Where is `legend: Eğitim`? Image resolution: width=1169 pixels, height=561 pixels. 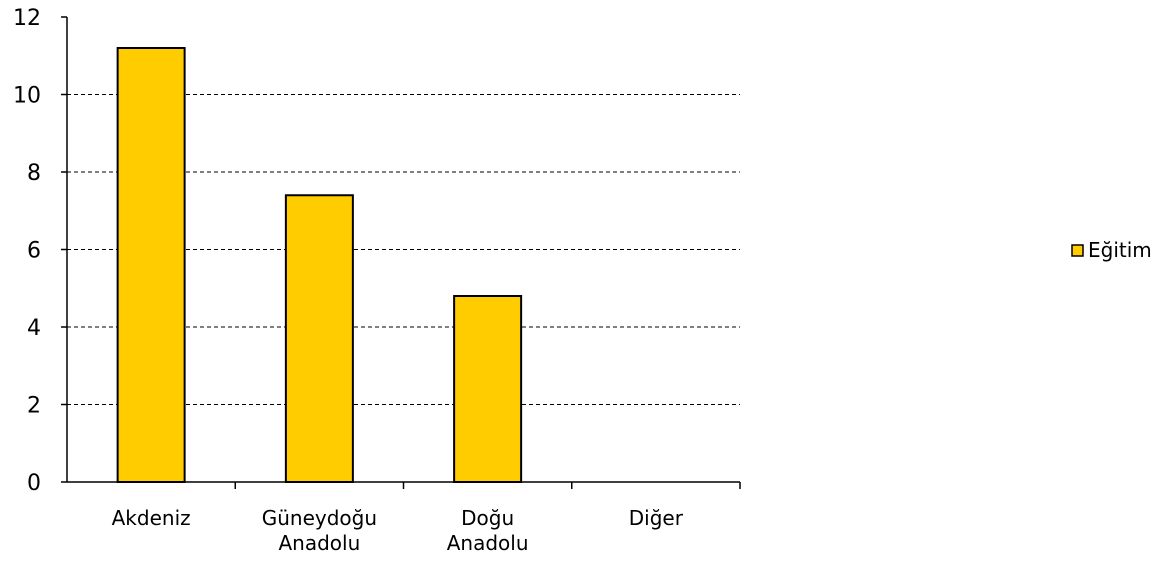 legend: Eğitim is located at coordinates (1111, 250).